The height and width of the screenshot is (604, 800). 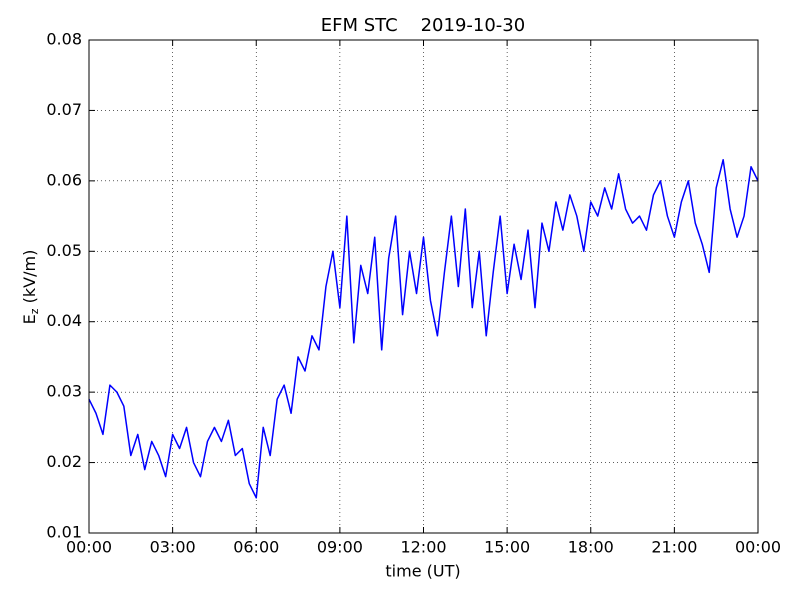 I want to click on x-tick-label: 15:00, so click(x=507, y=547).